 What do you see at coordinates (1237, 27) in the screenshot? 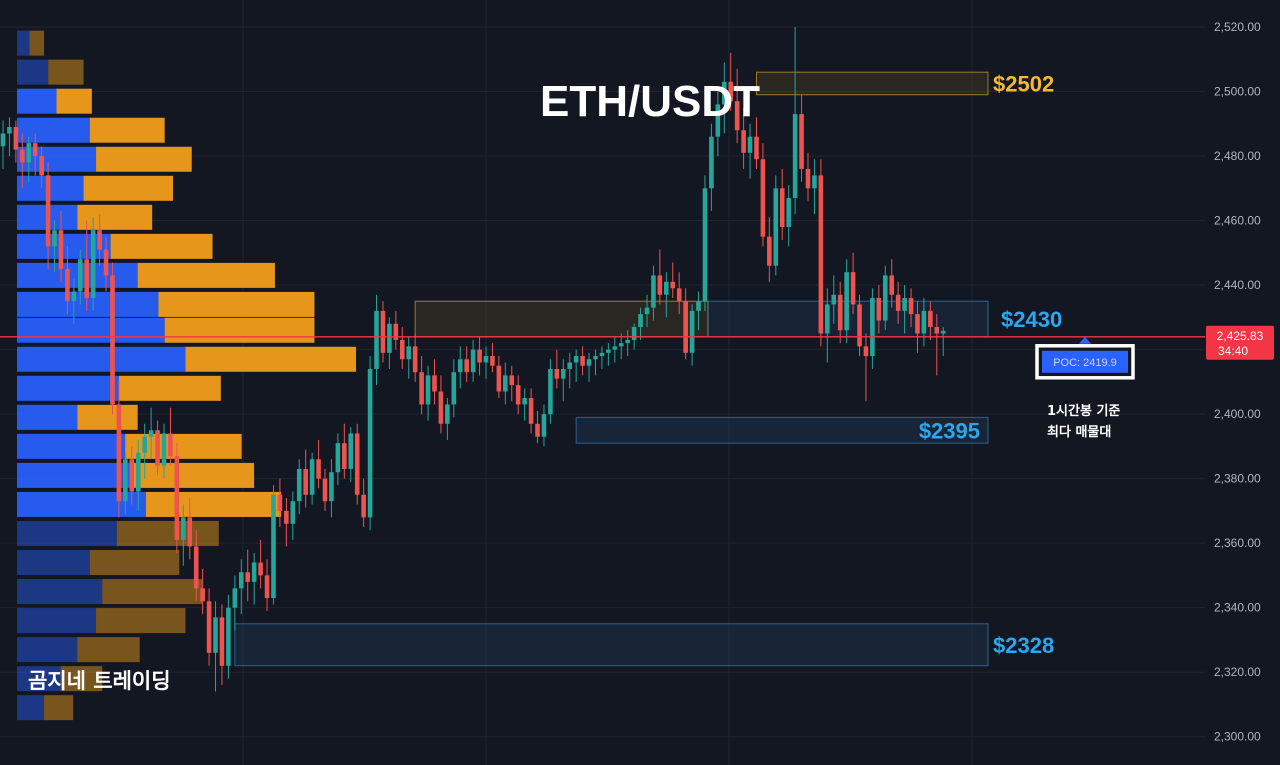
I see `y-tick-label: 2,520.00` at bounding box center [1237, 27].